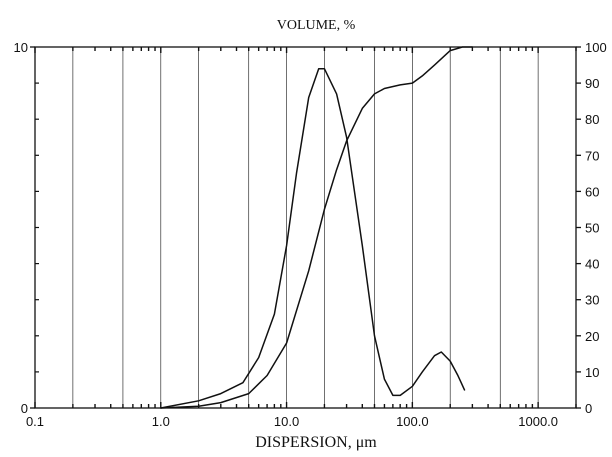  I want to click on right-tick-label: 0, so click(588, 408).